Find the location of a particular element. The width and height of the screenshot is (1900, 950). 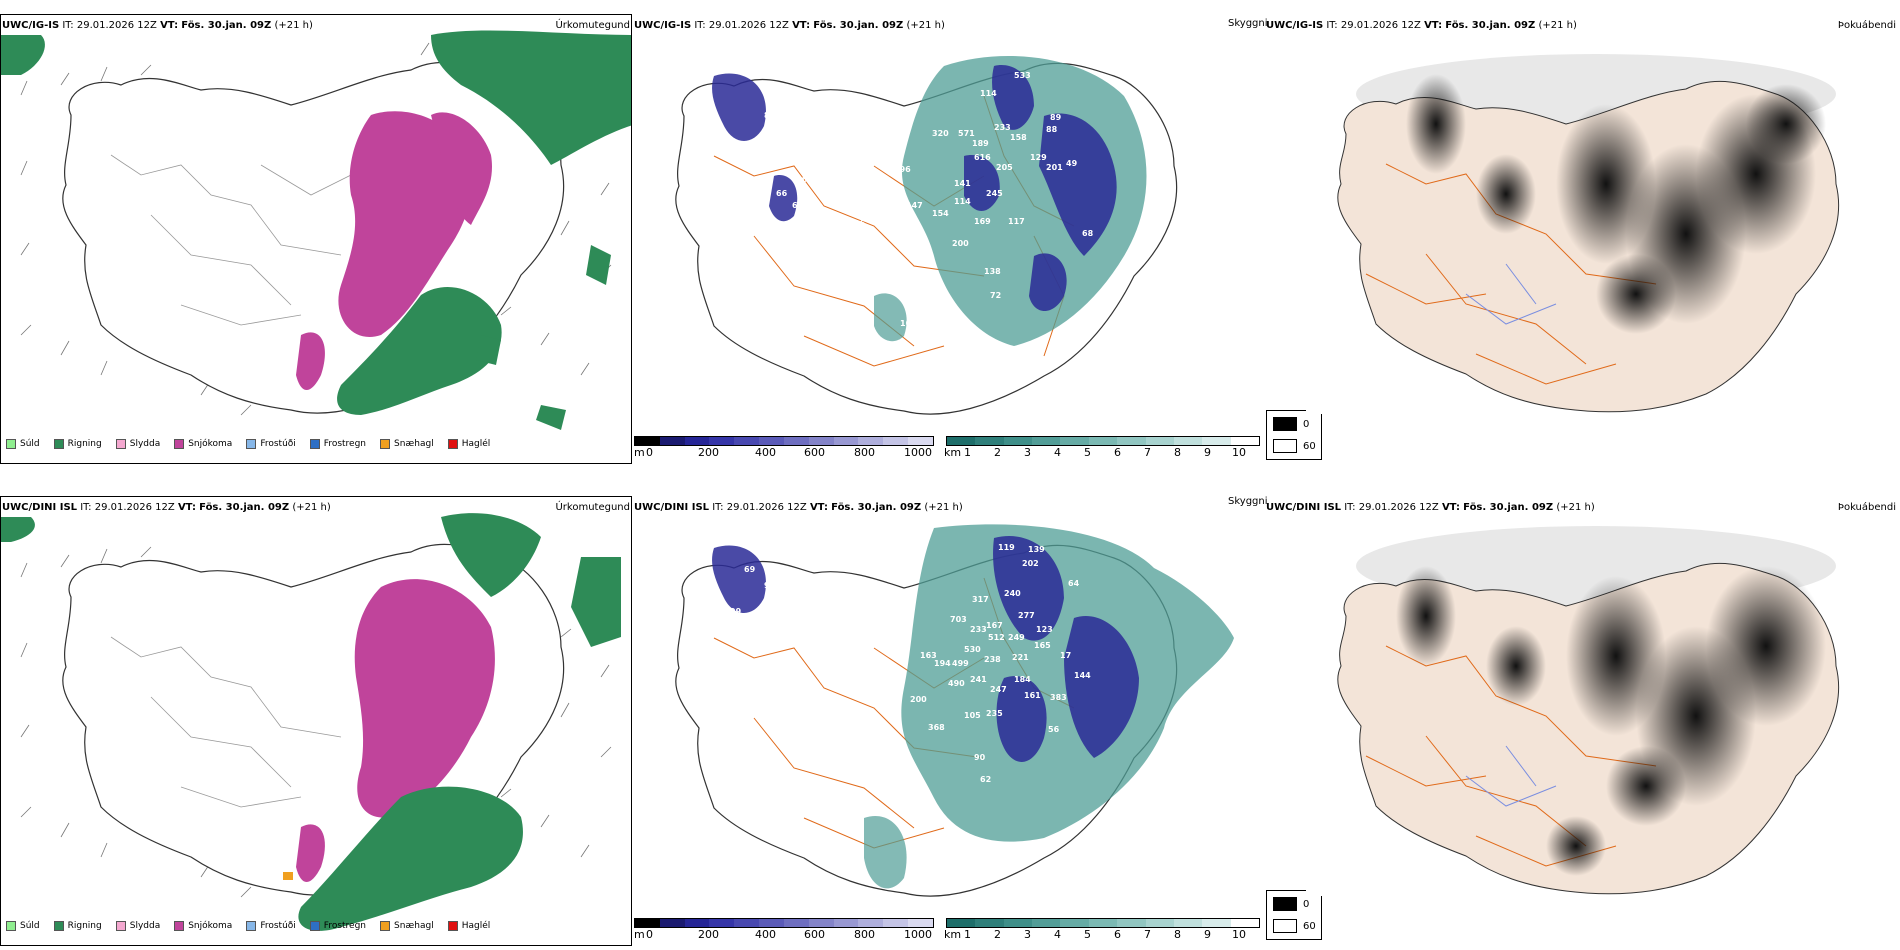

cloud-value: 530 is located at coordinates (972, 649).